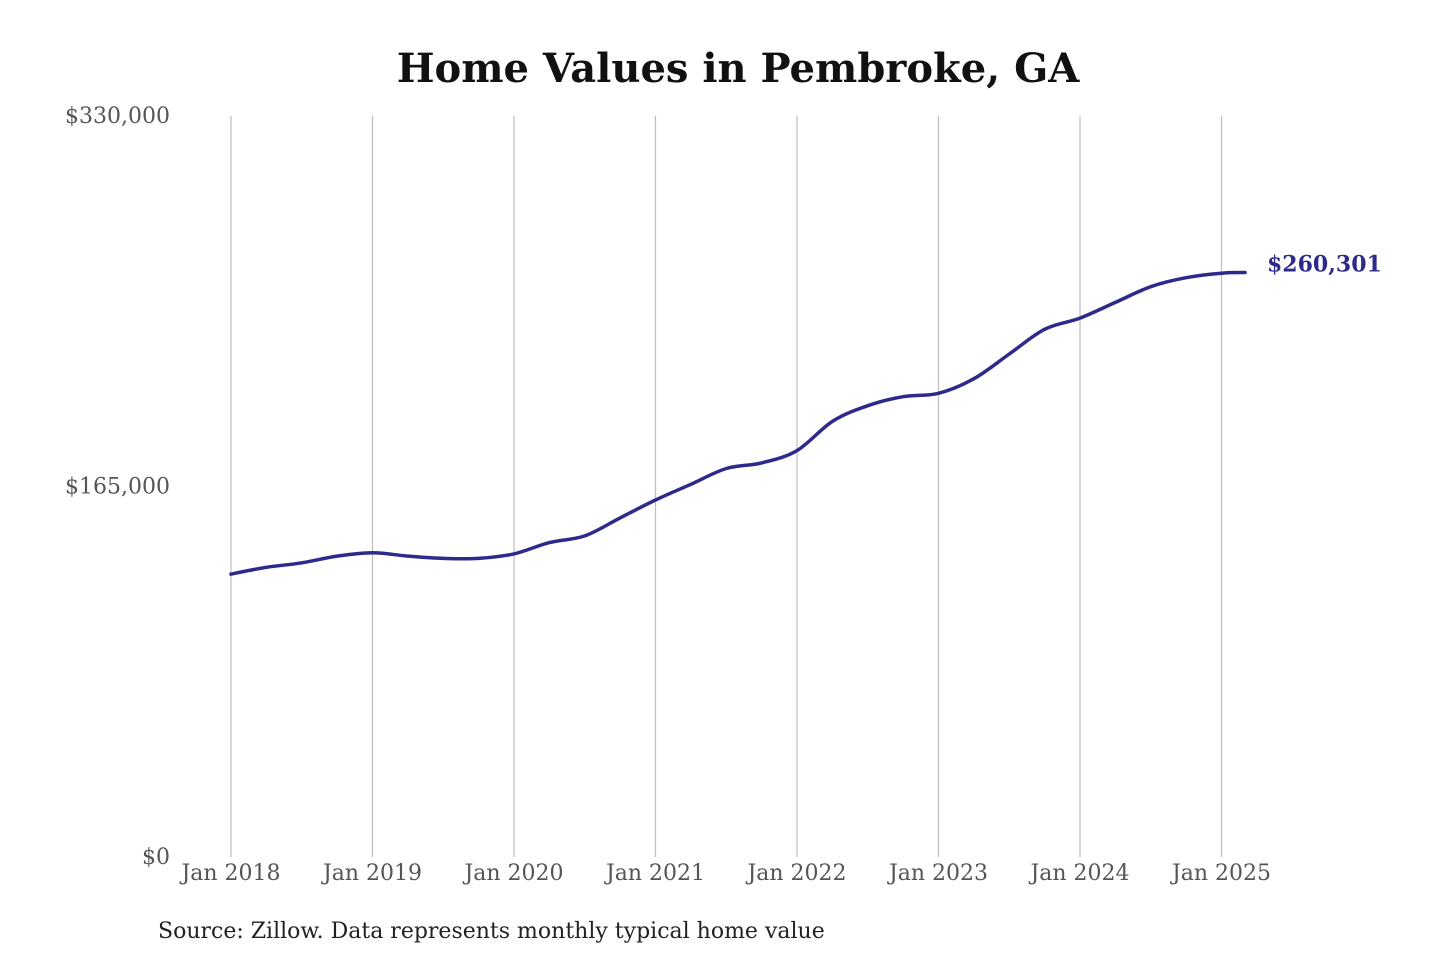  Describe the element at coordinates (1078, 873) in the screenshot. I see `x-tick-label: Jan 2024` at that location.